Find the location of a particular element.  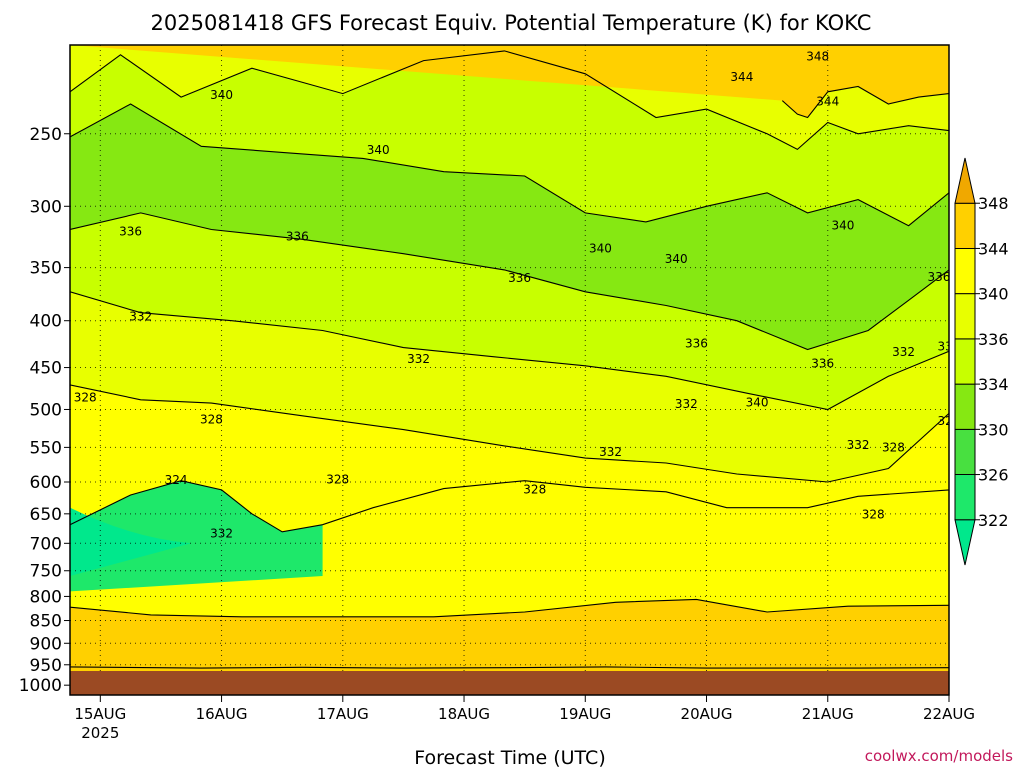

ytick-label-600: 600 is located at coordinates (46, 483).